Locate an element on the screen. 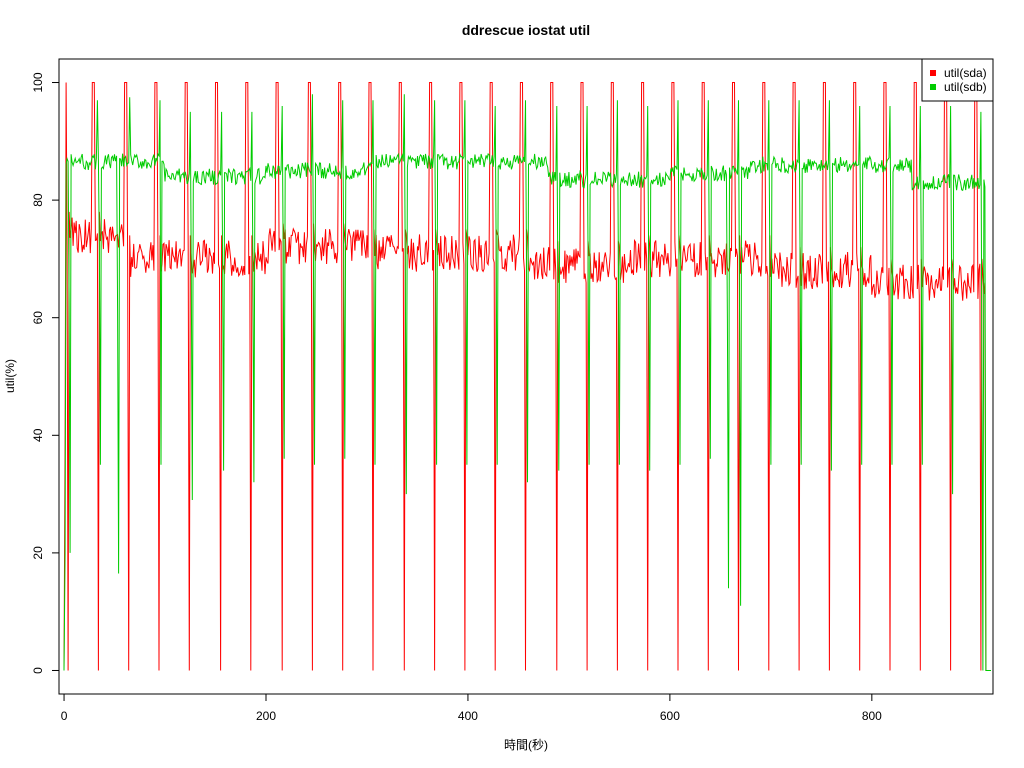  legend-swatch-sda is located at coordinates (933, 73).